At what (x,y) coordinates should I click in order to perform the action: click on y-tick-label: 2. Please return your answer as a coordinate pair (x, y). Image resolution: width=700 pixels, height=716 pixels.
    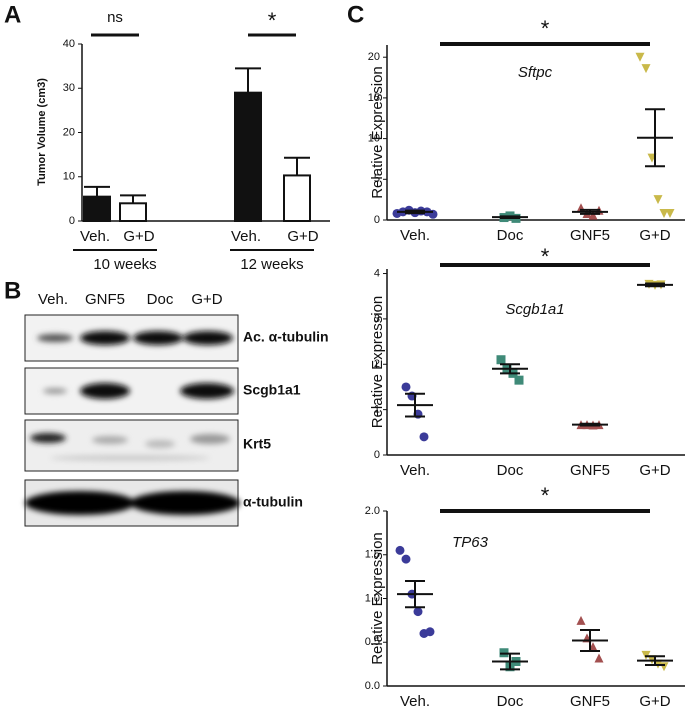
    Looking at the image, I should click on (377, 364).